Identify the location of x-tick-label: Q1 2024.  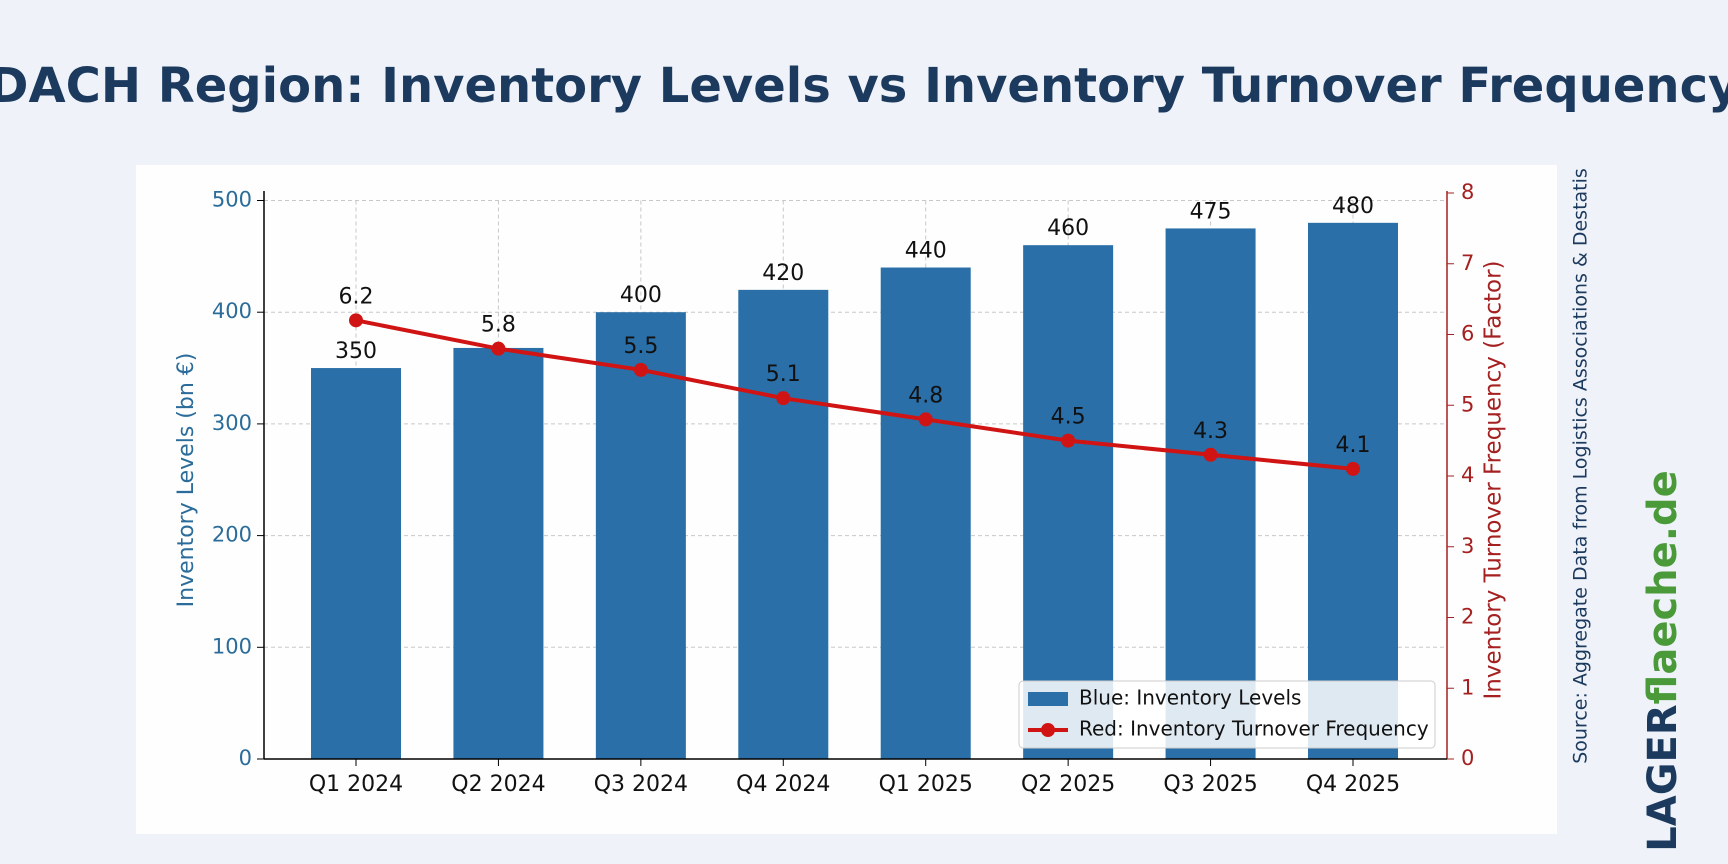
(356, 784).